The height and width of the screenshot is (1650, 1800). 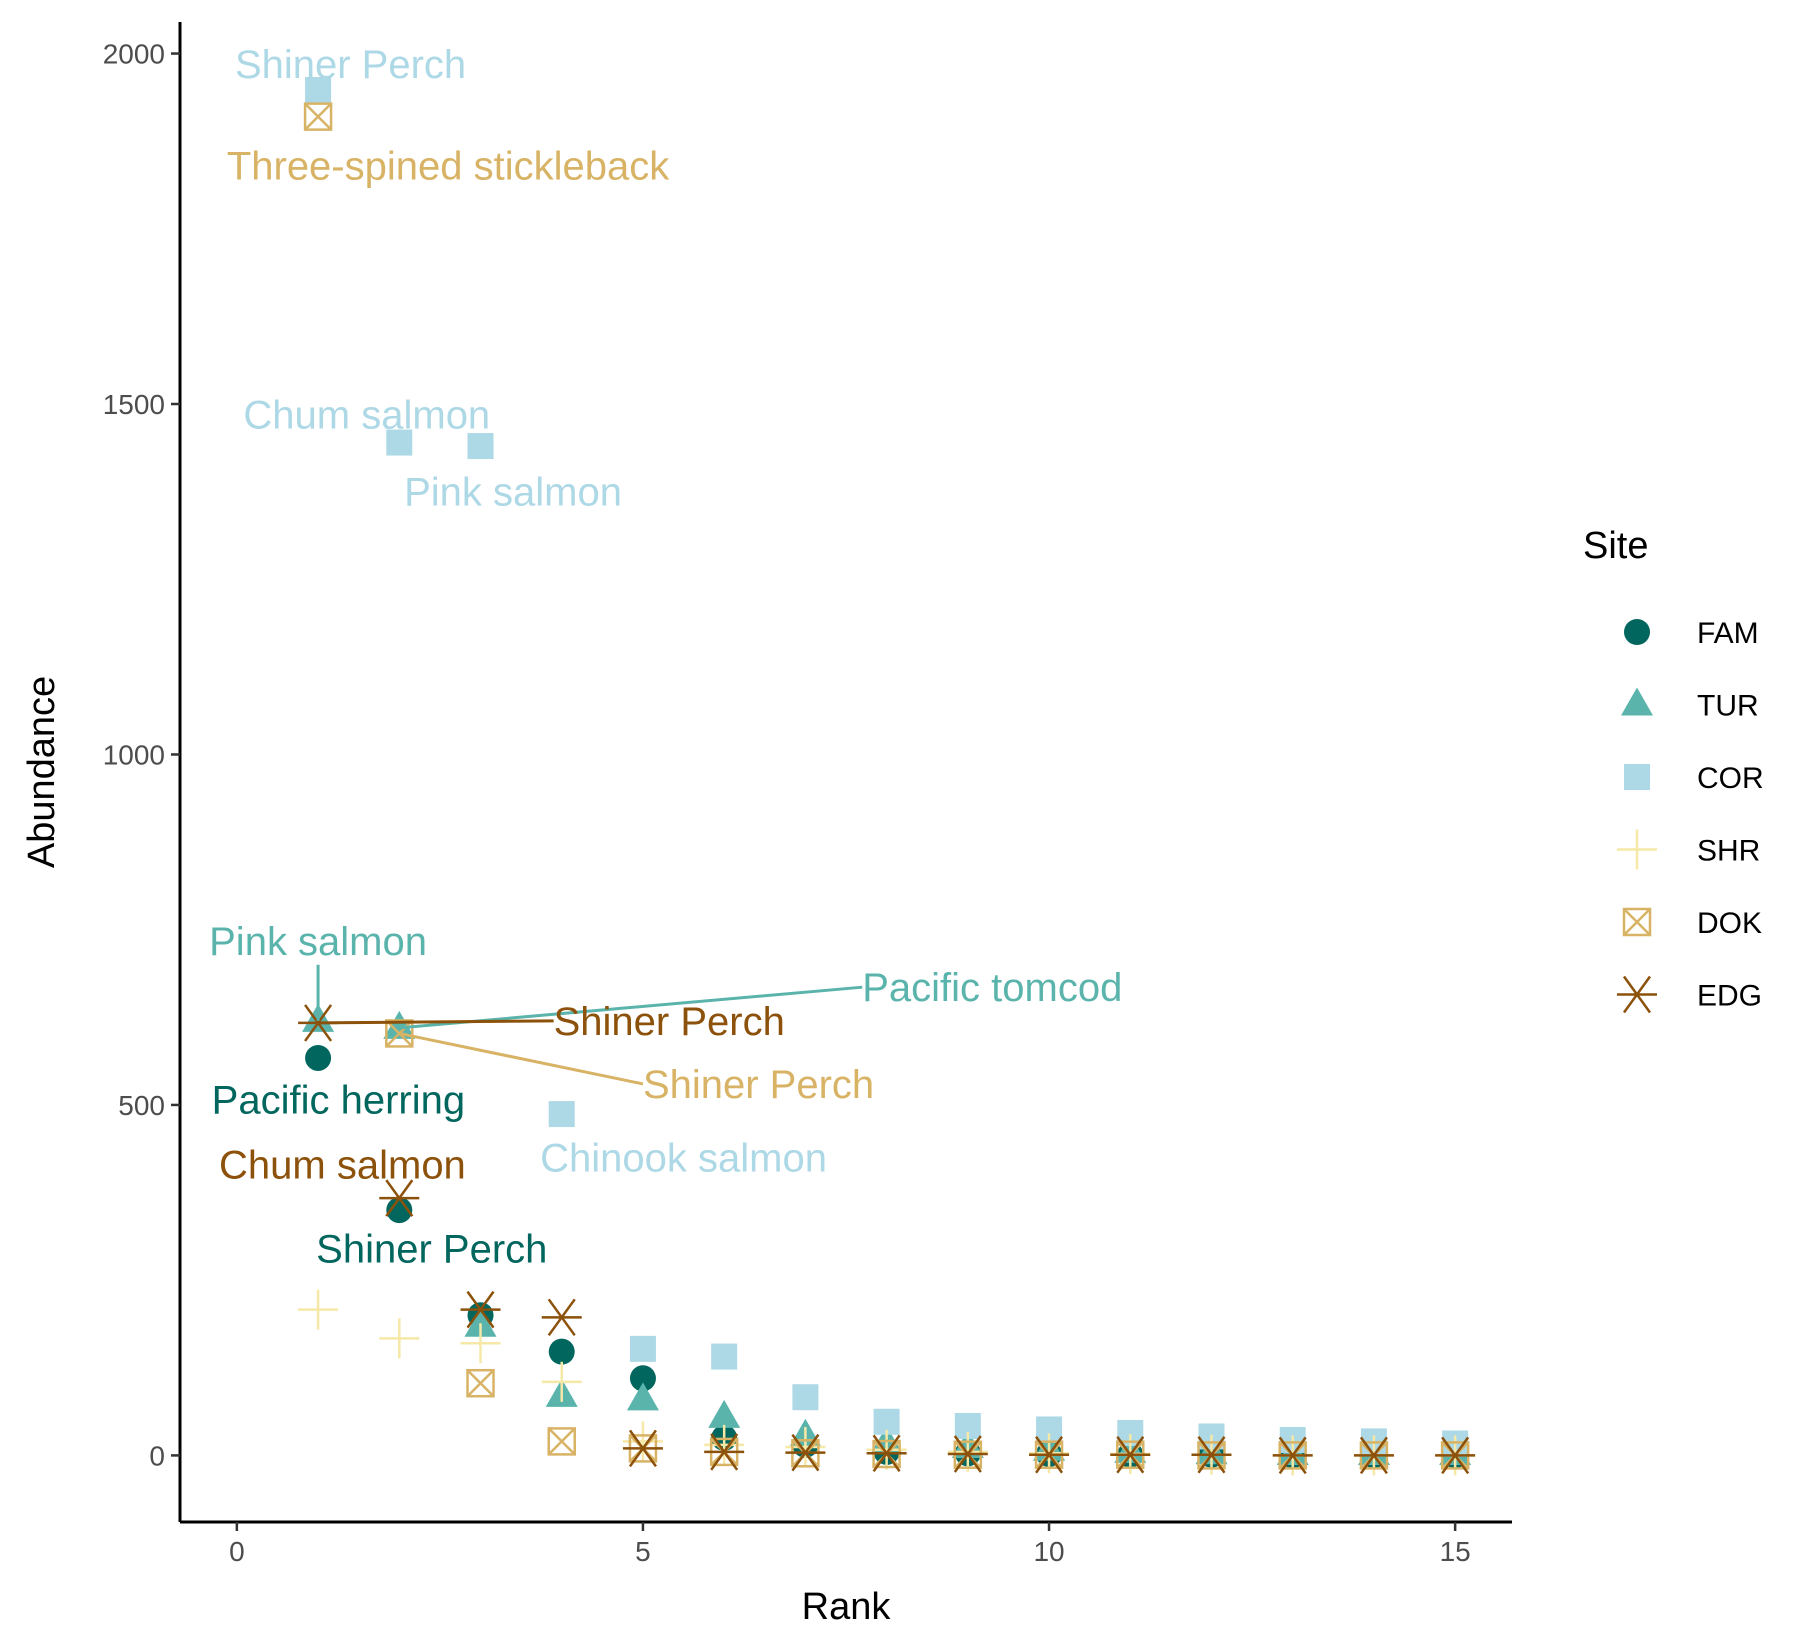 What do you see at coordinates (1615, 546) in the screenshot?
I see `legend-title: Site` at bounding box center [1615, 546].